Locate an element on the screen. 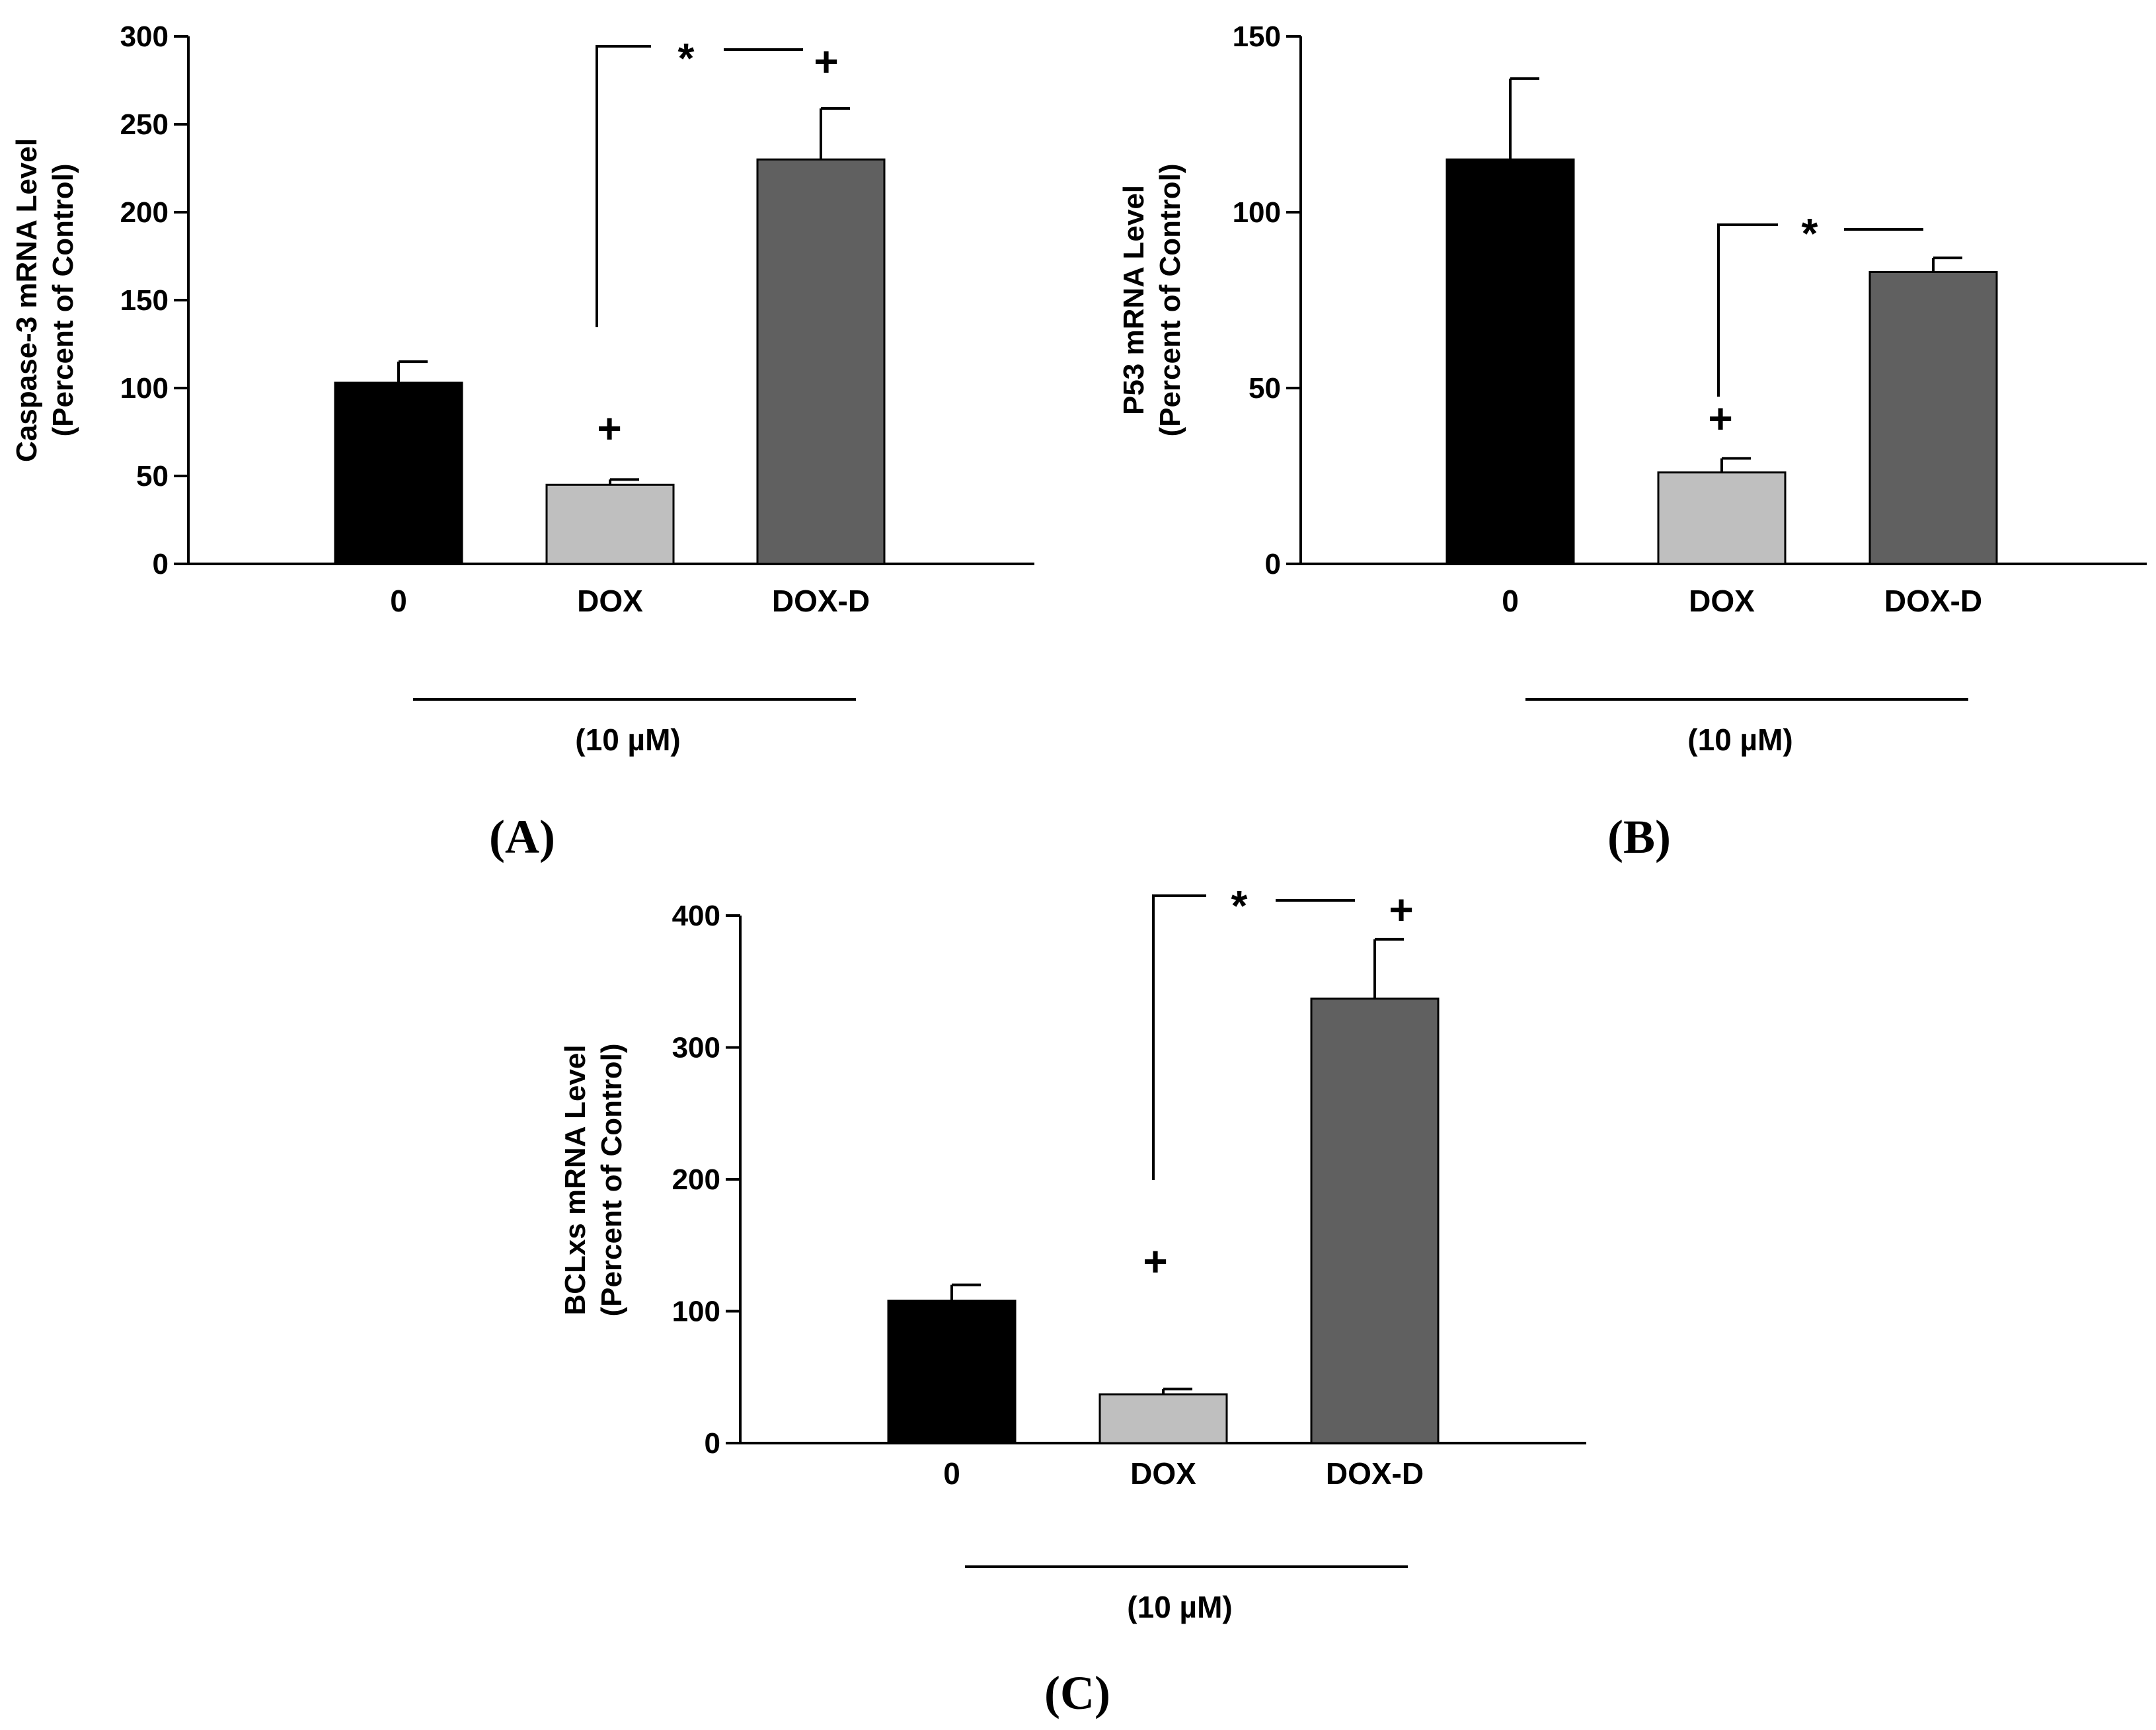 This screenshot has width=2156, height=1730. y-ticks: 0 50 100 150 is located at coordinates (1267, 300).